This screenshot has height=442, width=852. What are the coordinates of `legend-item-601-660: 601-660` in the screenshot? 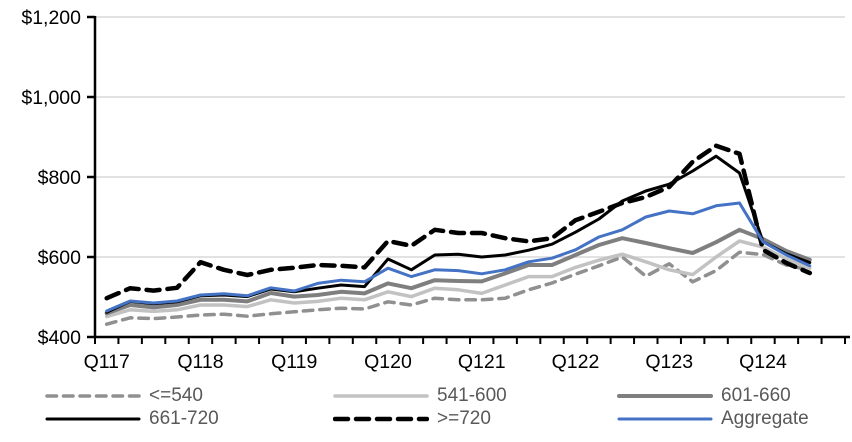 It's located at (704, 395).